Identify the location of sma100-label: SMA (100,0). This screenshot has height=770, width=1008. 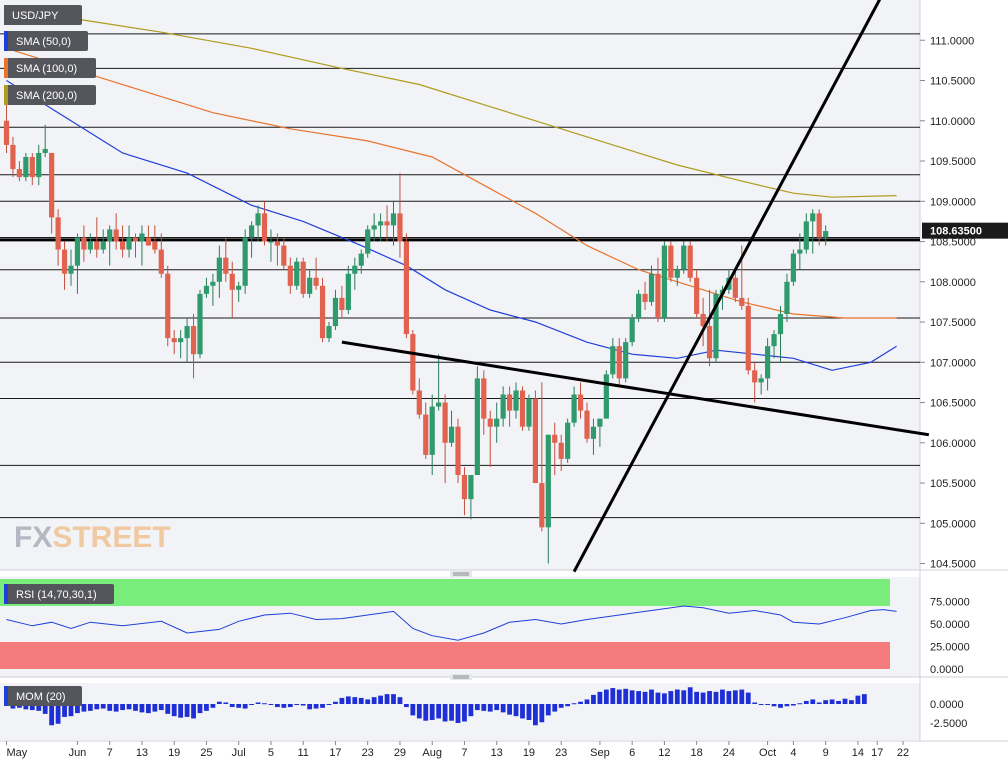
(50, 68).